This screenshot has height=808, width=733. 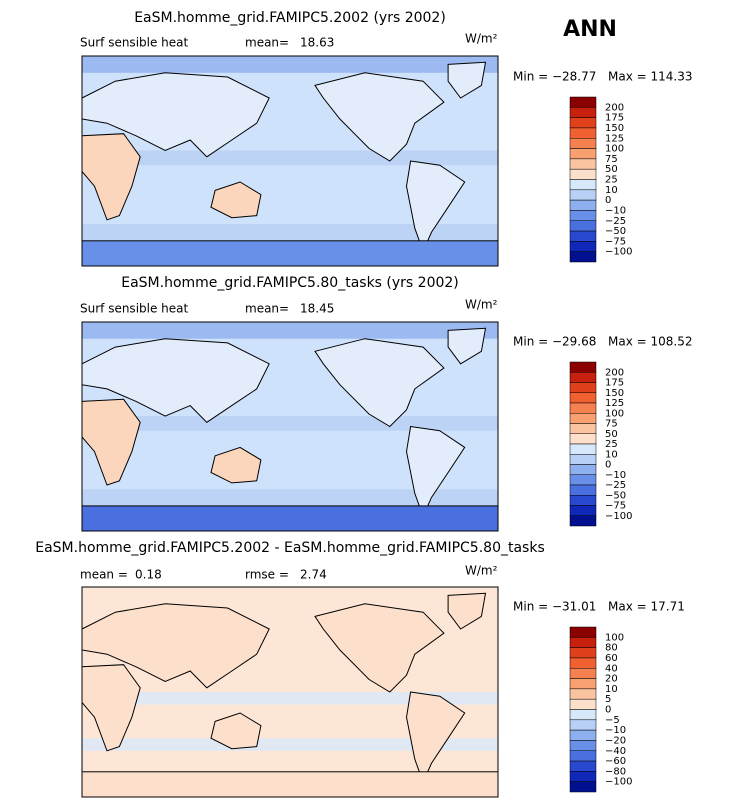 What do you see at coordinates (611, 159) in the screenshot?
I see `colorbar-label: 75` at bounding box center [611, 159].